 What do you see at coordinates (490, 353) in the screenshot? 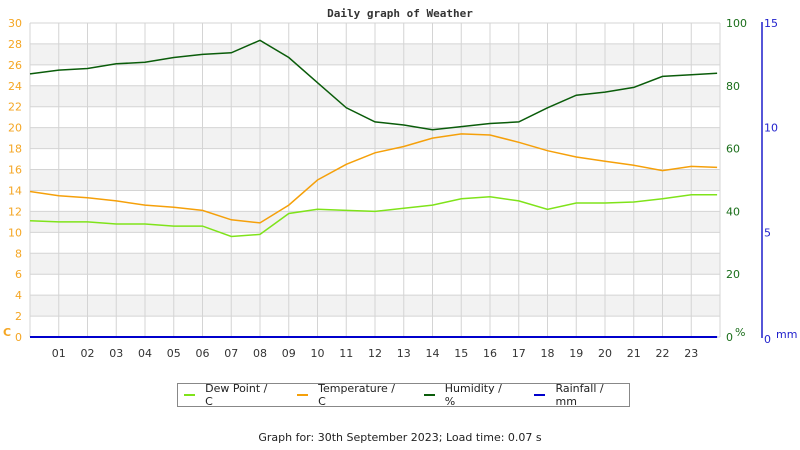
I see `x-tick-label: 16` at bounding box center [490, 353].